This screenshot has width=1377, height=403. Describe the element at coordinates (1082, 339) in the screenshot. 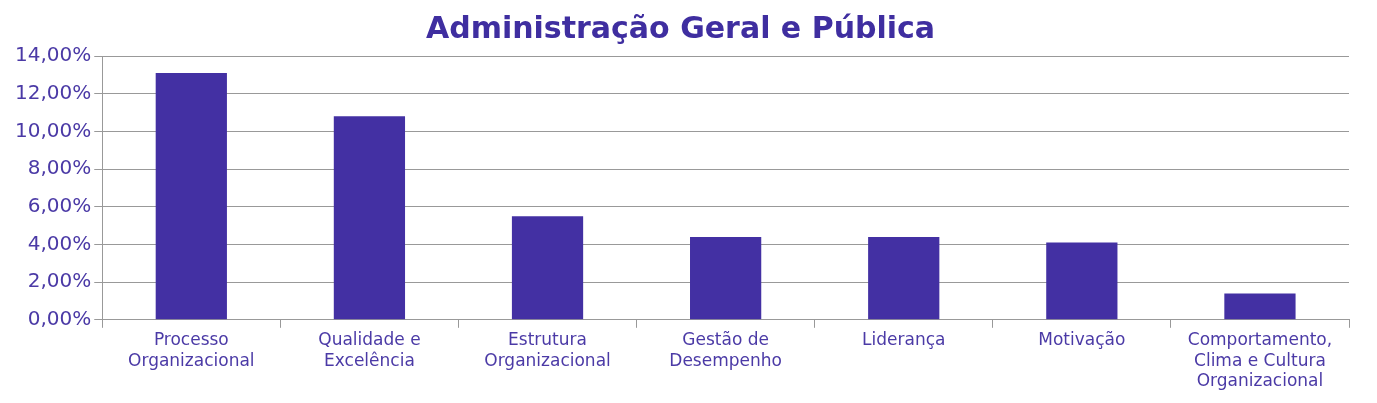

I see `x-tick-label: Motivação` at that location.